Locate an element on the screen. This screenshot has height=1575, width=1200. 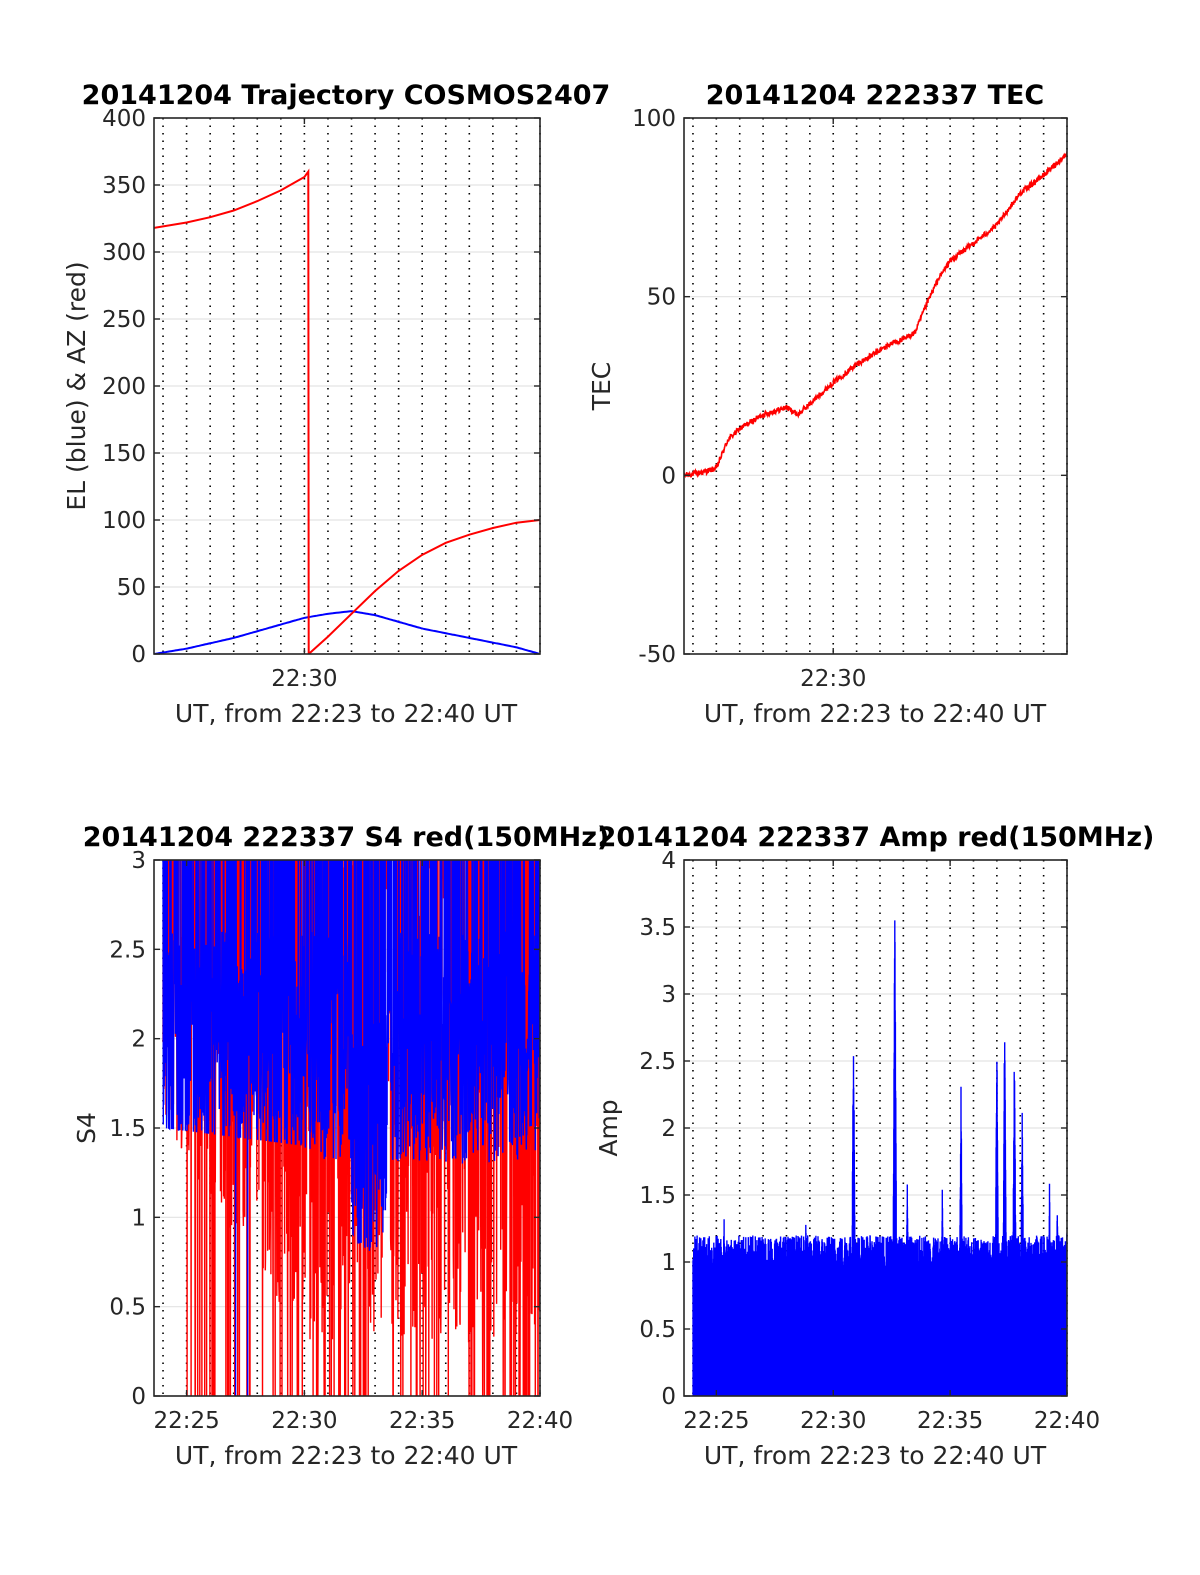
trajectory-ytick-label: 150 is located at coordinates (124, 454).